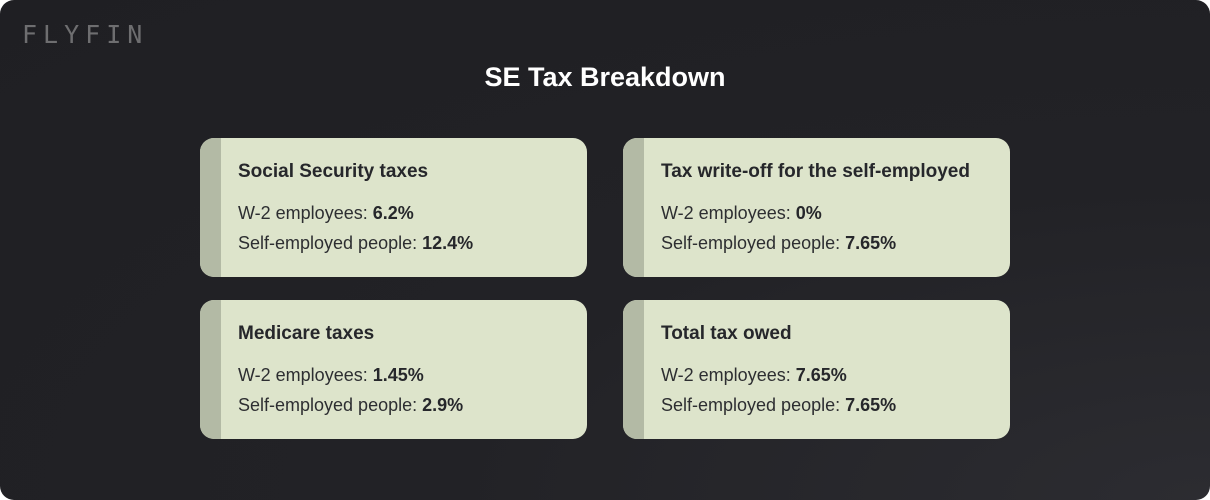 The image size is (1210, 500). I want to click on w2-value: 1.45%, so click(398, 375).